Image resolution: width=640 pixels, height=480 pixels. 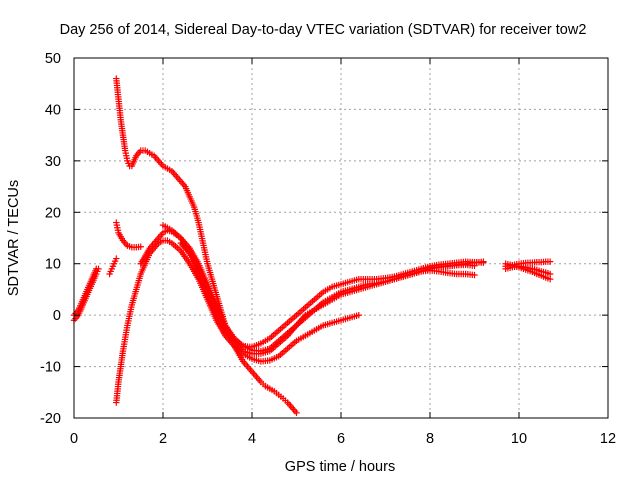 What do you see at coordinates (53, 265) in the screenshot?
I see `y-tick-label: 10` at bounding box center [53, 265].